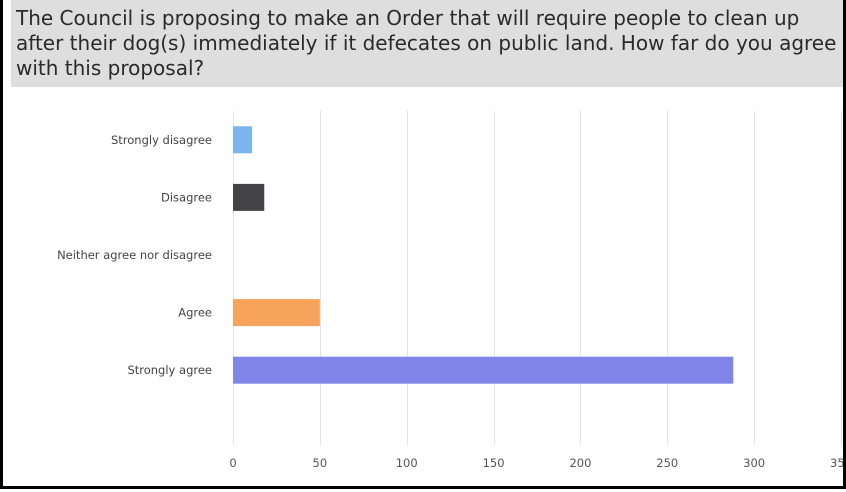 The width and height of the screenshot is (846, 492). I want to click on bar-disagree, so click(249, 197).